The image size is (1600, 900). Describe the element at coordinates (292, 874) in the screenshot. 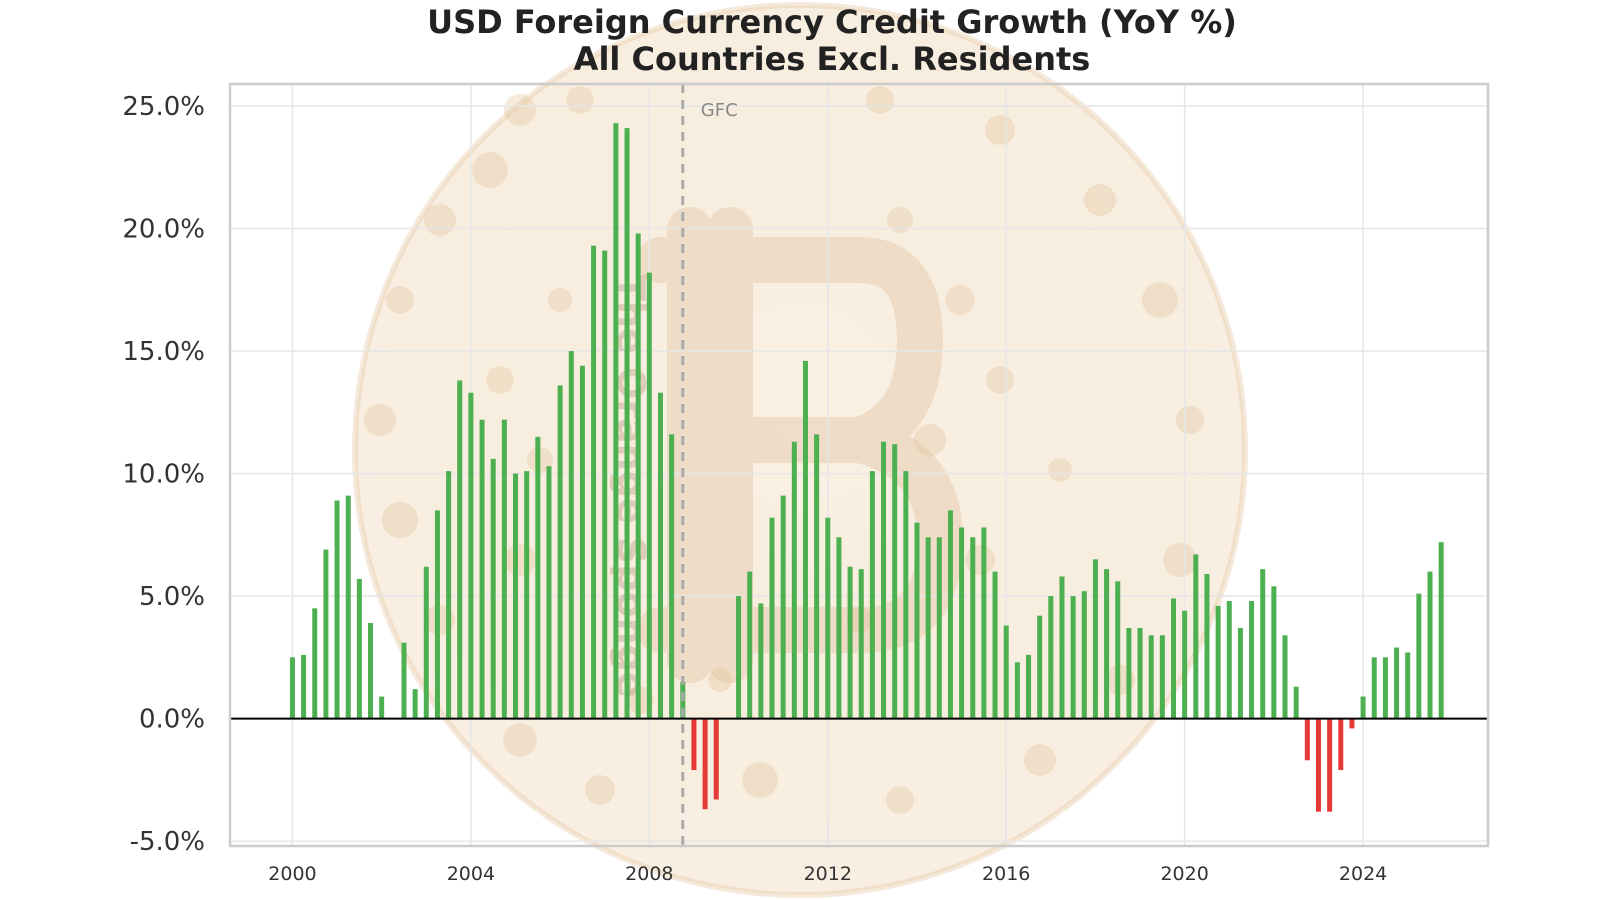

I see `x-tick-label: 2000` at that location.